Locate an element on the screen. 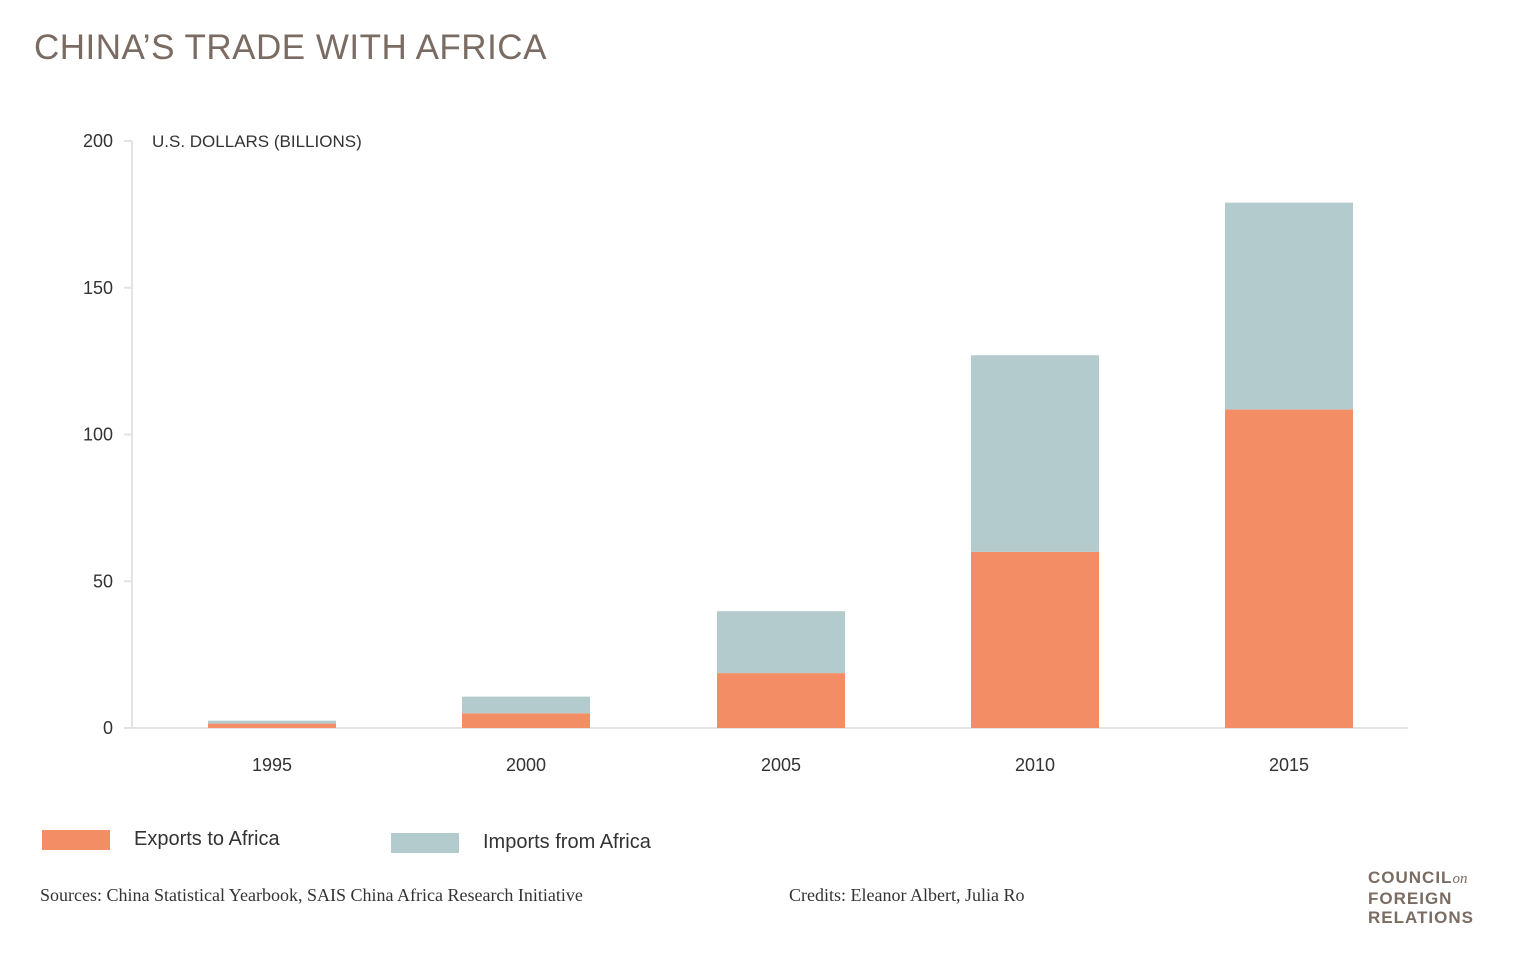  y-axis-label: U.S. DOLLARS (BILLIONS) is located at coordinates (257, 141).